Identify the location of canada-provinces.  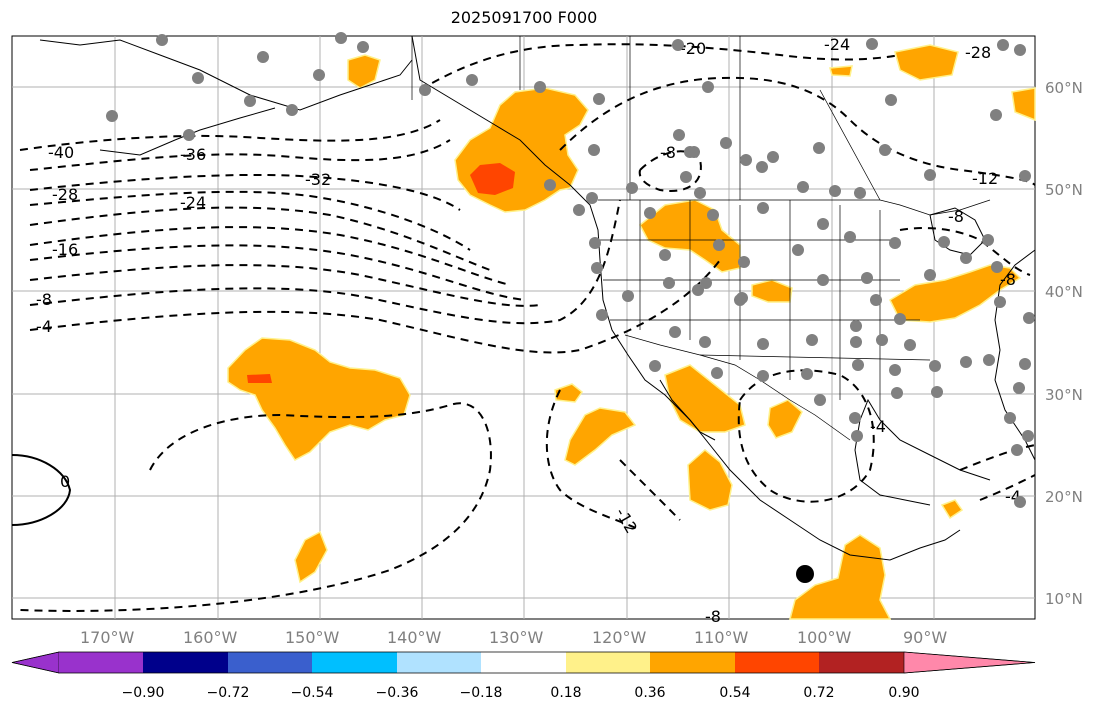
(700, 118).